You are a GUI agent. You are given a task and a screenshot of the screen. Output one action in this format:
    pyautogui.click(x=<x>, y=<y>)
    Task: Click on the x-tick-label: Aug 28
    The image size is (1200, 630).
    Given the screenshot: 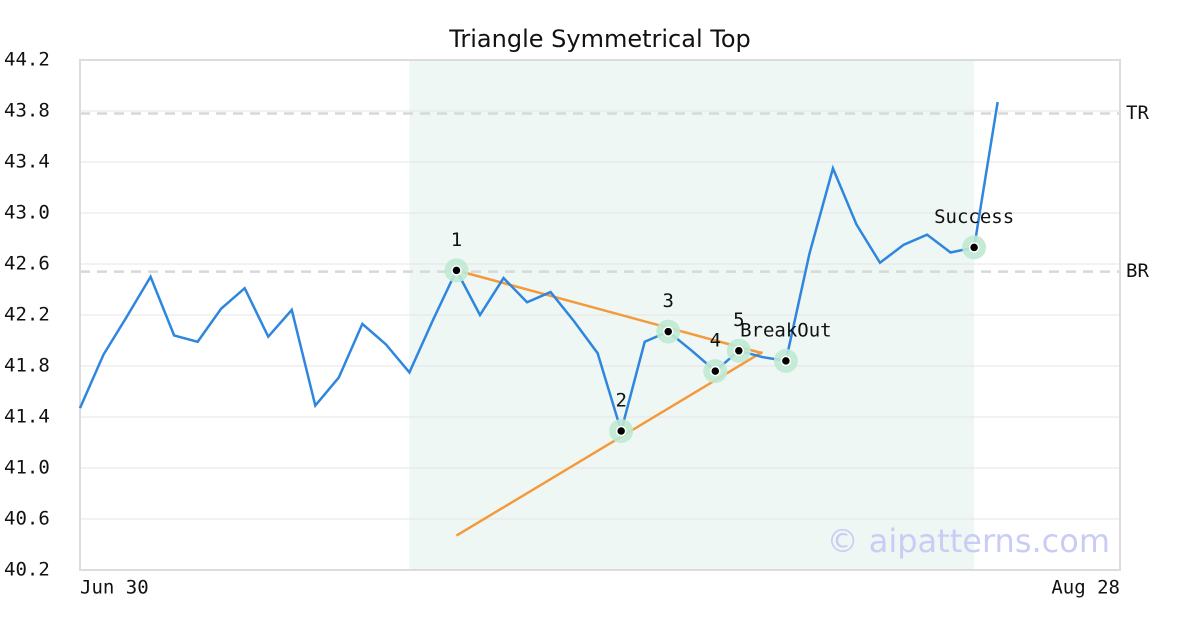 What is the action you would take?
    pyautogui.click(x=1085, y=588)
    